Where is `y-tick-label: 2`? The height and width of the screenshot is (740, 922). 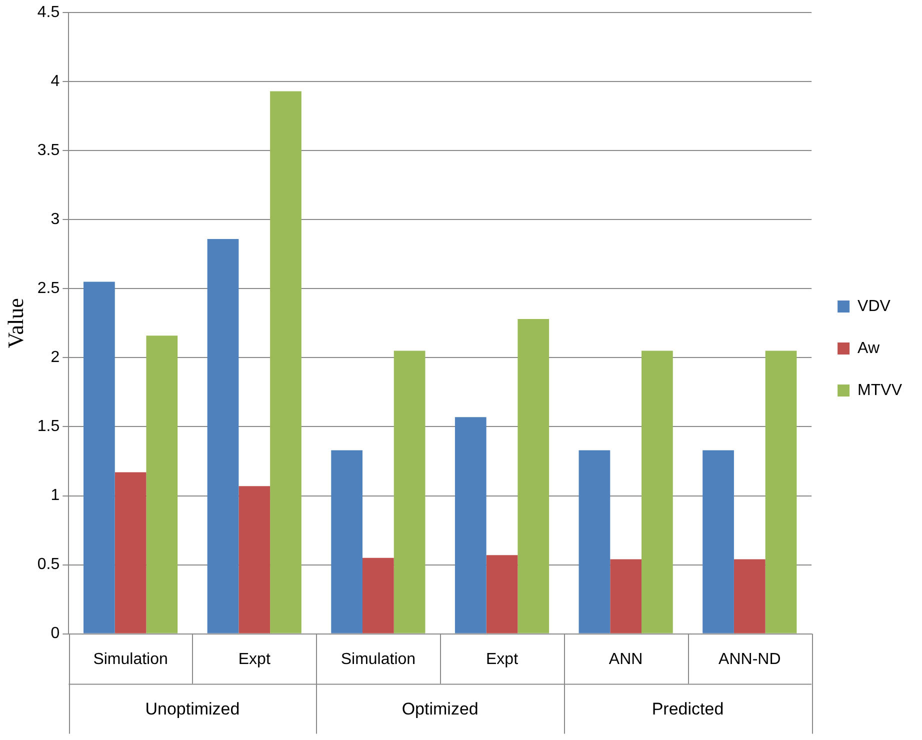
y-tick-label: 2 is located at coordinates (55, 357).